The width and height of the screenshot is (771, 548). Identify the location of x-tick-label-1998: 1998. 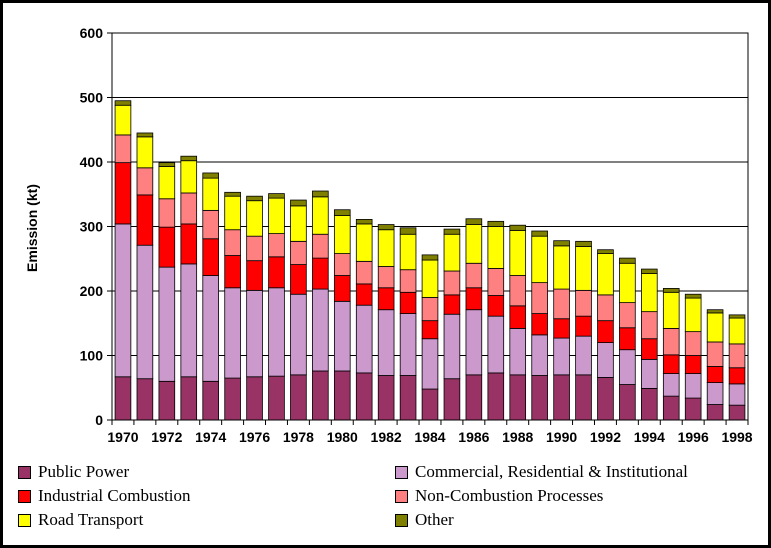
(736, 437).